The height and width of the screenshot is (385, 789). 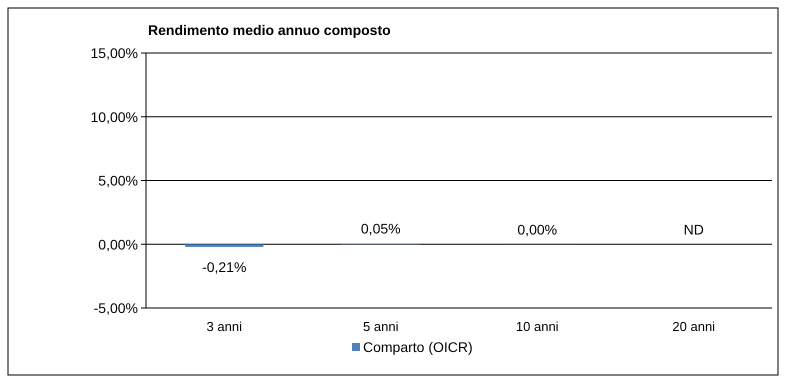 I want to click on y-tick-label: 5,00%, so click(x=118, y=180).